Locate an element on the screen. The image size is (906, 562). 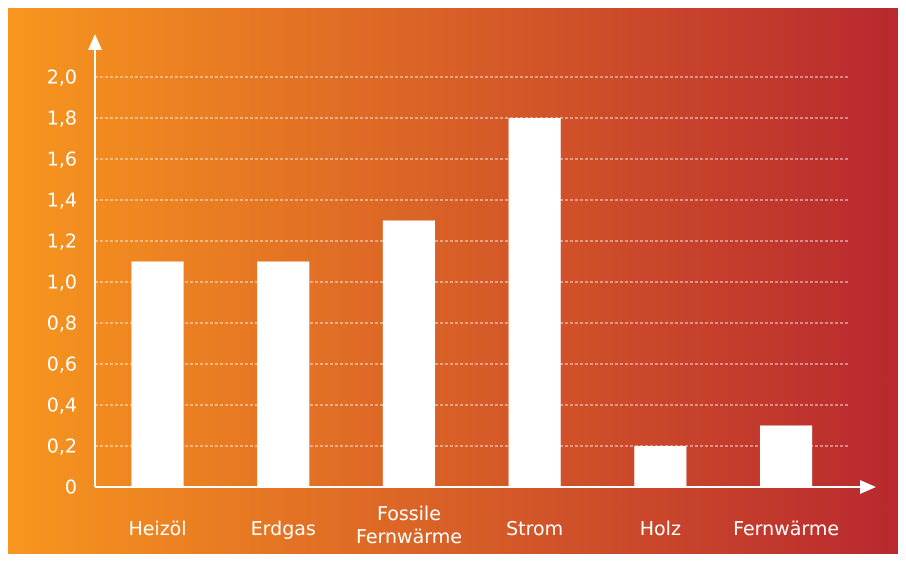
y-tick-label: 0,6 is located at coordinates (61, 365).